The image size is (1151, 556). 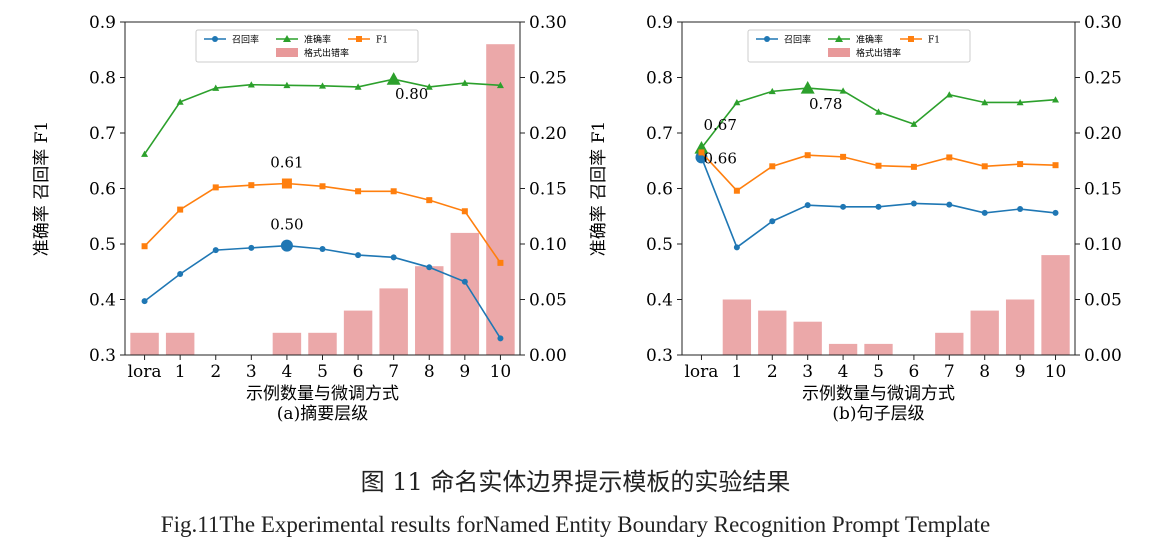 I want to click on annotation-label: 0.80, so click(x=411, y=94).